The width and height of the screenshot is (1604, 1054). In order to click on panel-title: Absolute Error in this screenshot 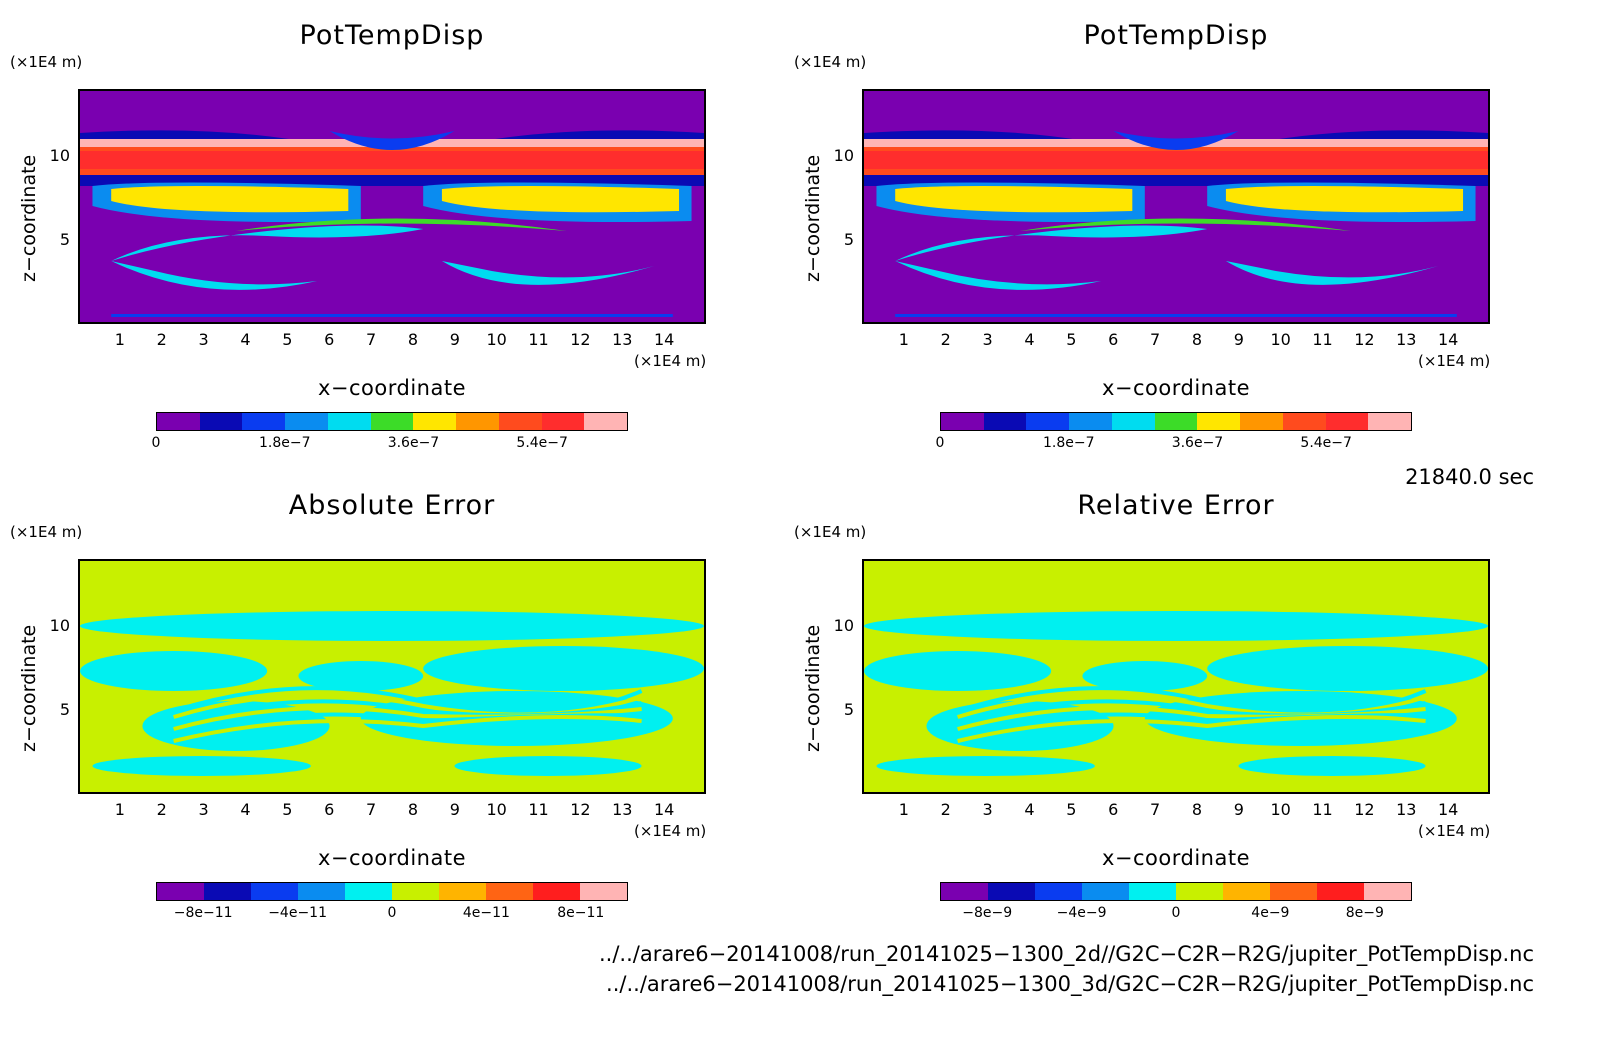, I will do `click(392, 505)`.